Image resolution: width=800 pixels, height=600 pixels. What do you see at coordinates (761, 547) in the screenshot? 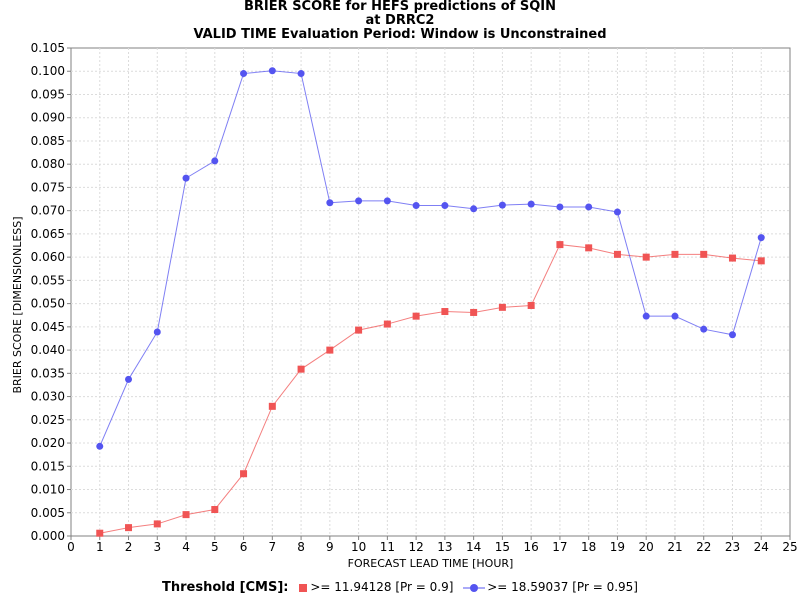
I see `x-tick-label: 24` at bounding box center [761, 547].